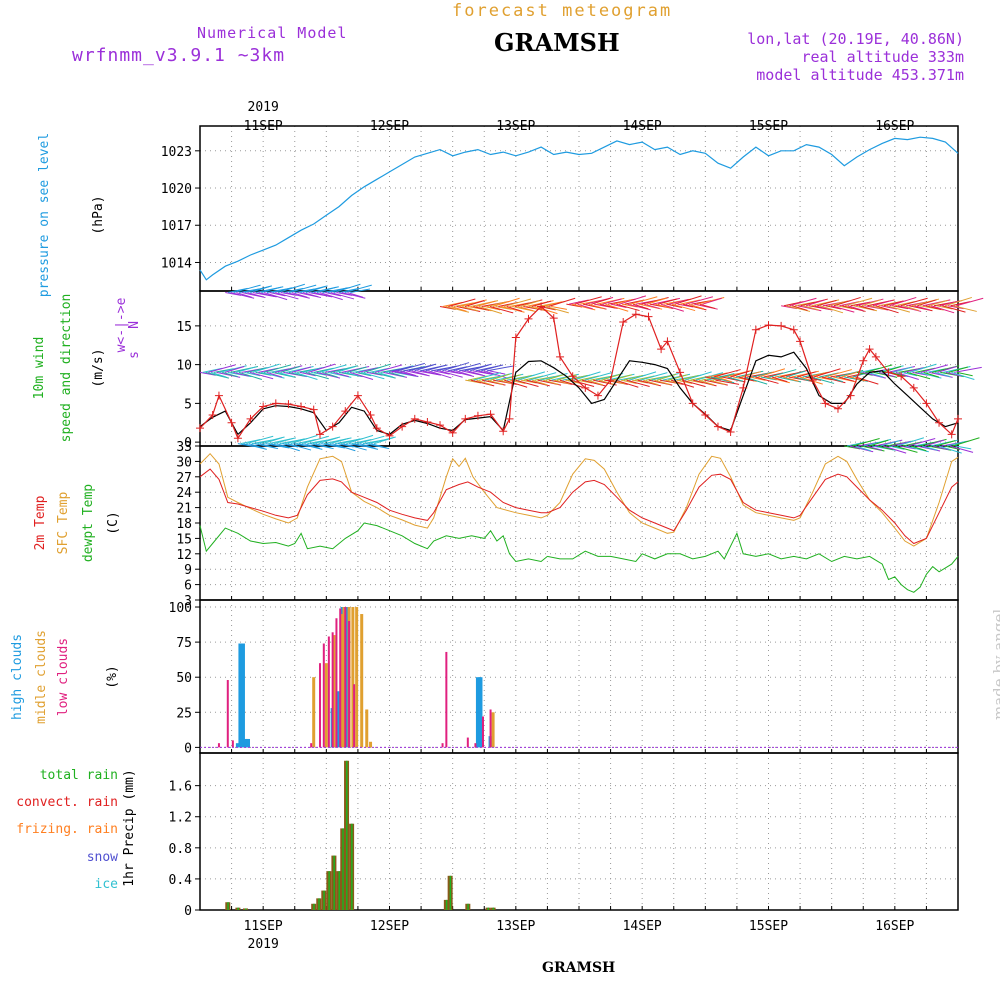 This screenshot has width=1000, height=1000. I want to click on bottom-axis-date-label: 11SEP, so click(263, 926).